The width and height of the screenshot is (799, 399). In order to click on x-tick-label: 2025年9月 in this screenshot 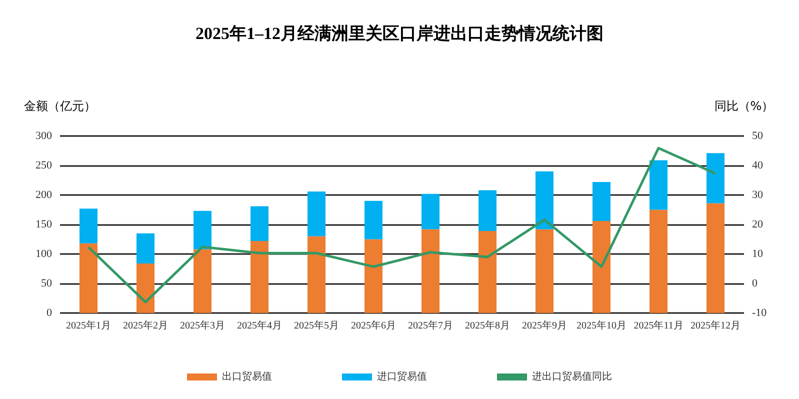, I will do `click(544, 326)`.